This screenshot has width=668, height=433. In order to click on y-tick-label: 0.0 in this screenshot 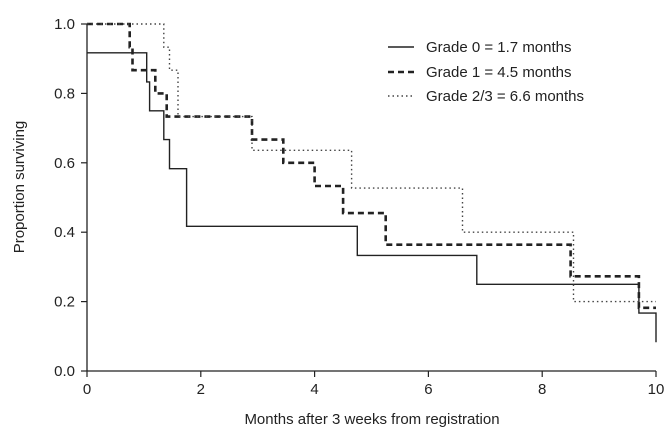, I will do `click(64, 371)`.